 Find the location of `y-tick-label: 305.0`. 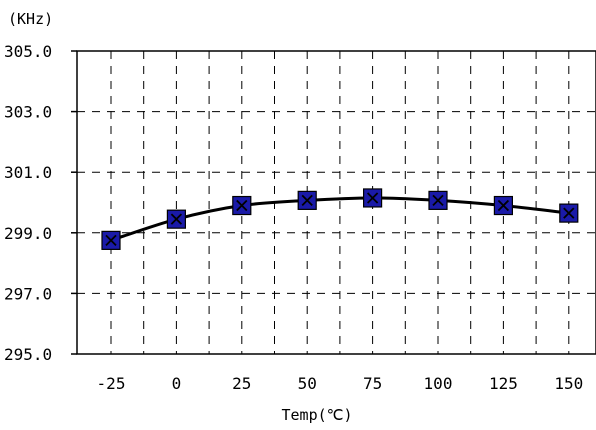

y-tick-label: 305.0 is located at coordinates (28, 51).